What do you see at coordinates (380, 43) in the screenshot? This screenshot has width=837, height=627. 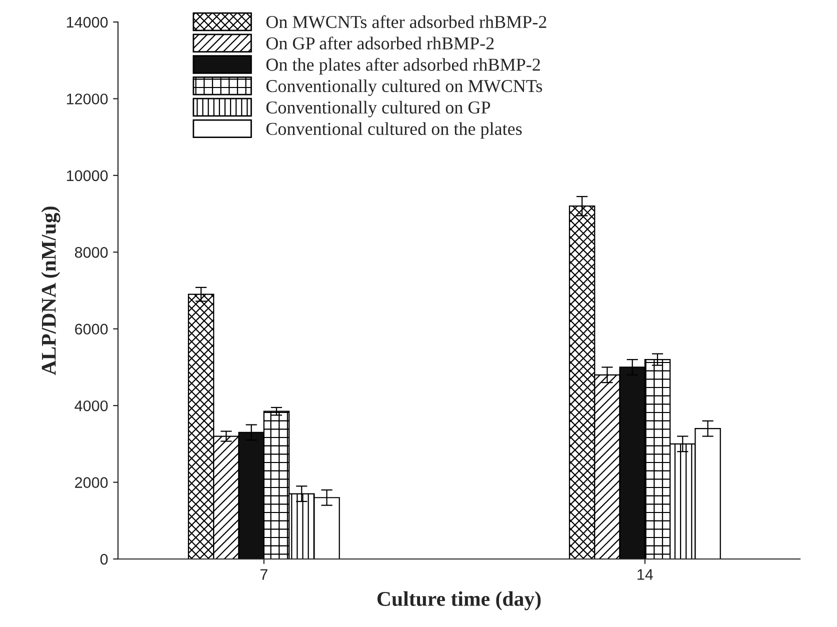 I see `legend-label: On GP after adsorbed rhBMP-2` at bounding box center [380, 43].